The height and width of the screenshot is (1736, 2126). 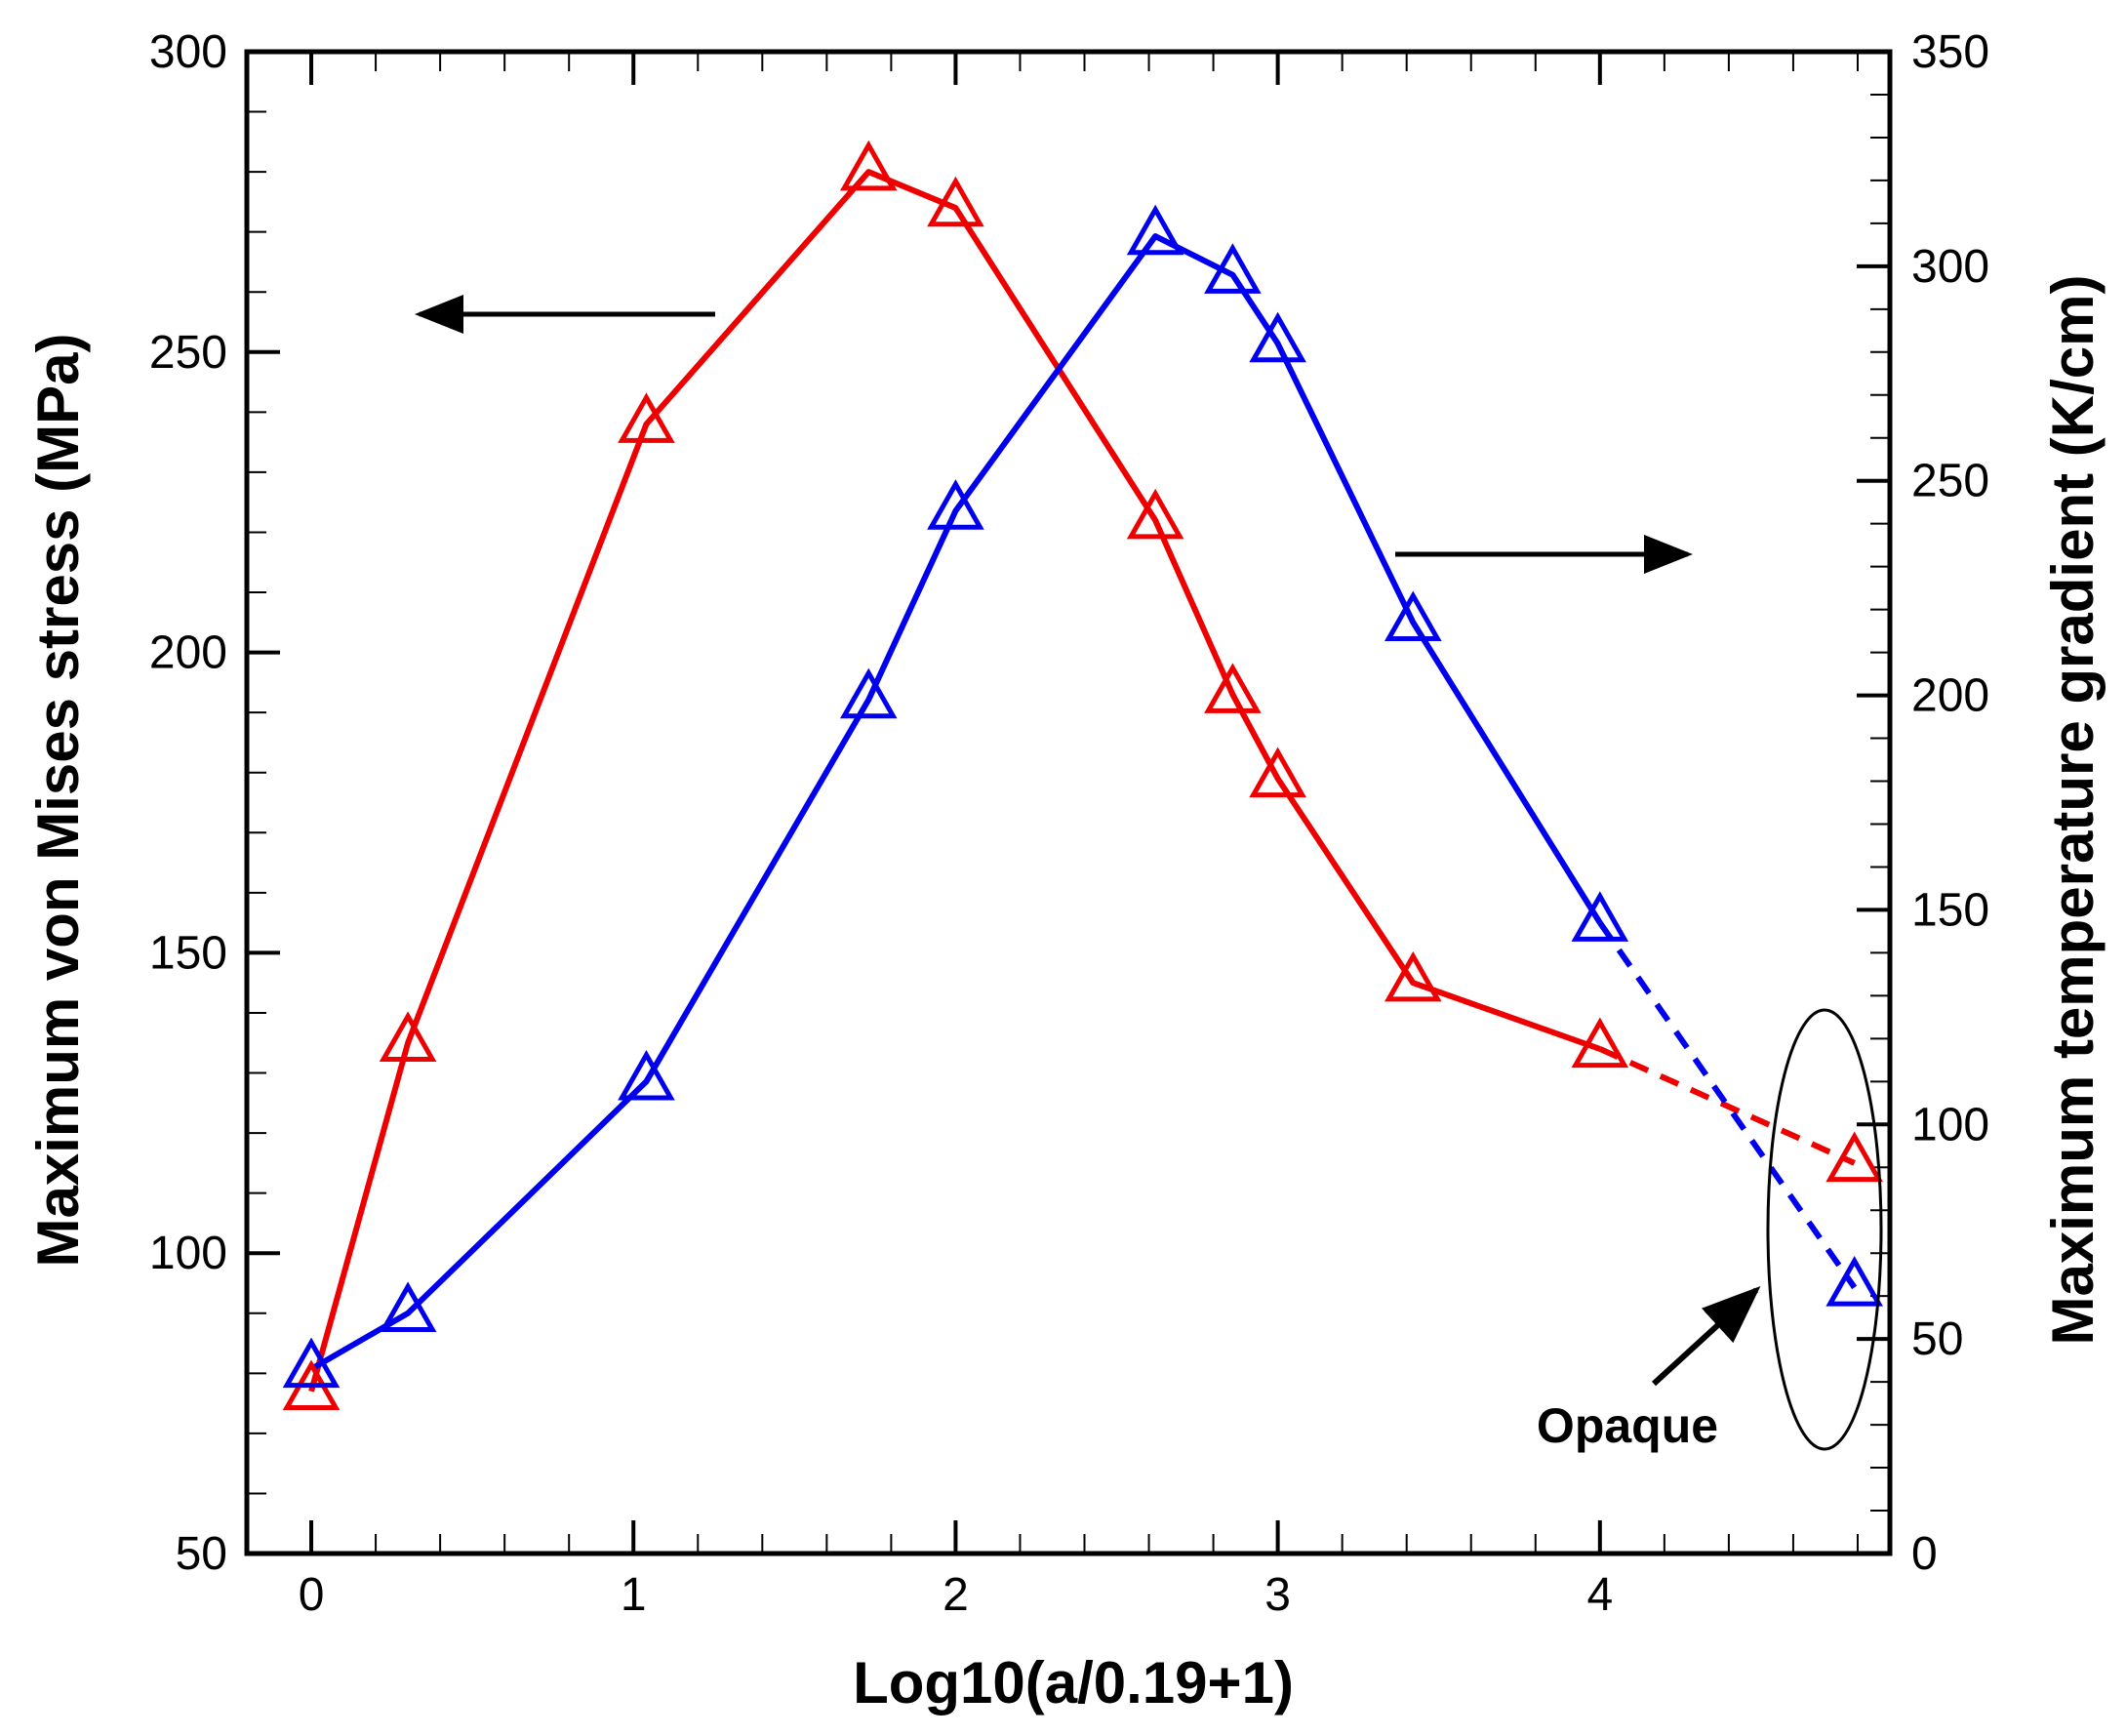 I want to click on right-tick-label: 200, so click(x=1950, y=696).